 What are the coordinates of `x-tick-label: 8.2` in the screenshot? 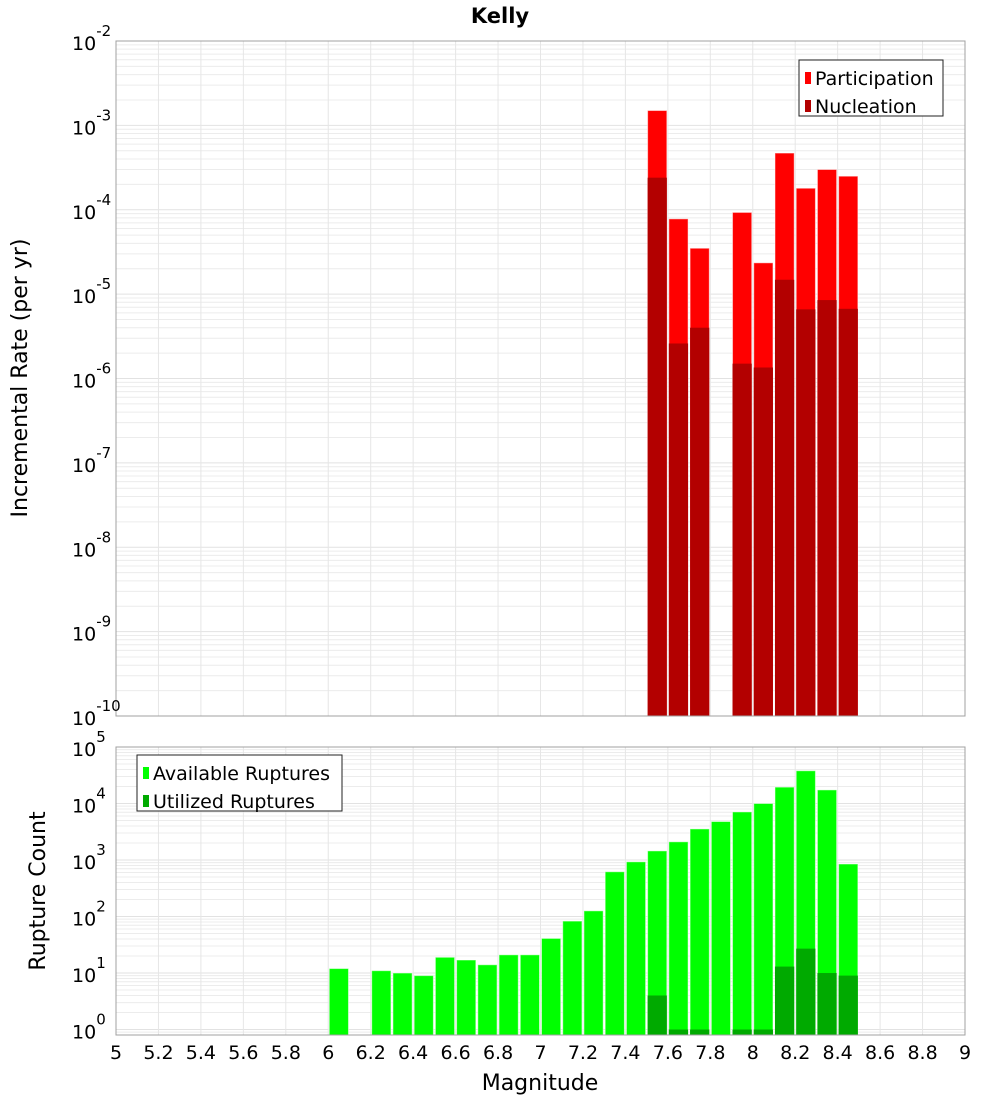 It's located at (795, 1053).